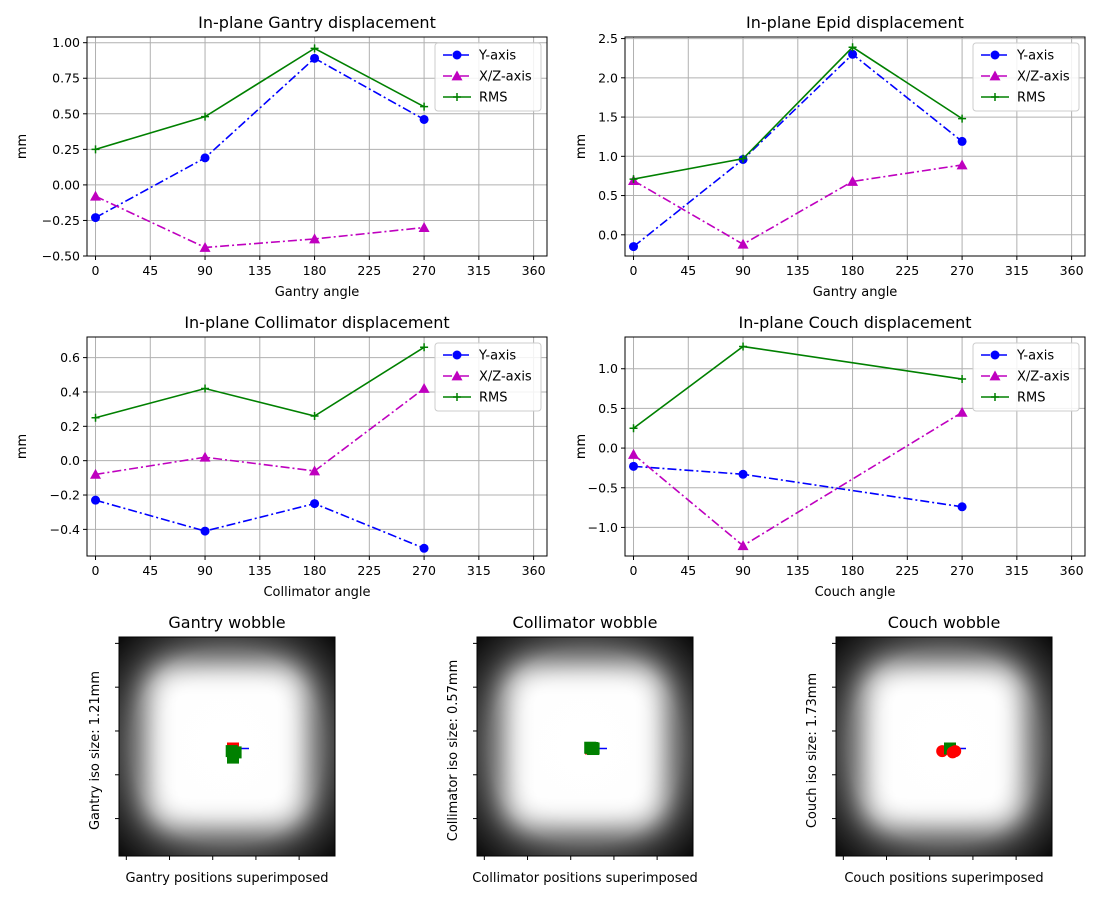 This screenshot has height=900, width=1100. I want to click on x-tick-label: 360, so click(534, 270).